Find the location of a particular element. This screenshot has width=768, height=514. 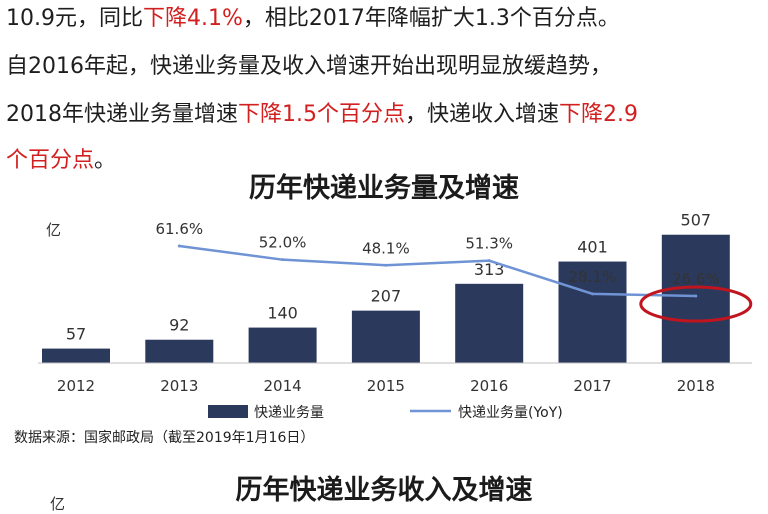

text-segment: 。 is located at coordinates (105, 160).